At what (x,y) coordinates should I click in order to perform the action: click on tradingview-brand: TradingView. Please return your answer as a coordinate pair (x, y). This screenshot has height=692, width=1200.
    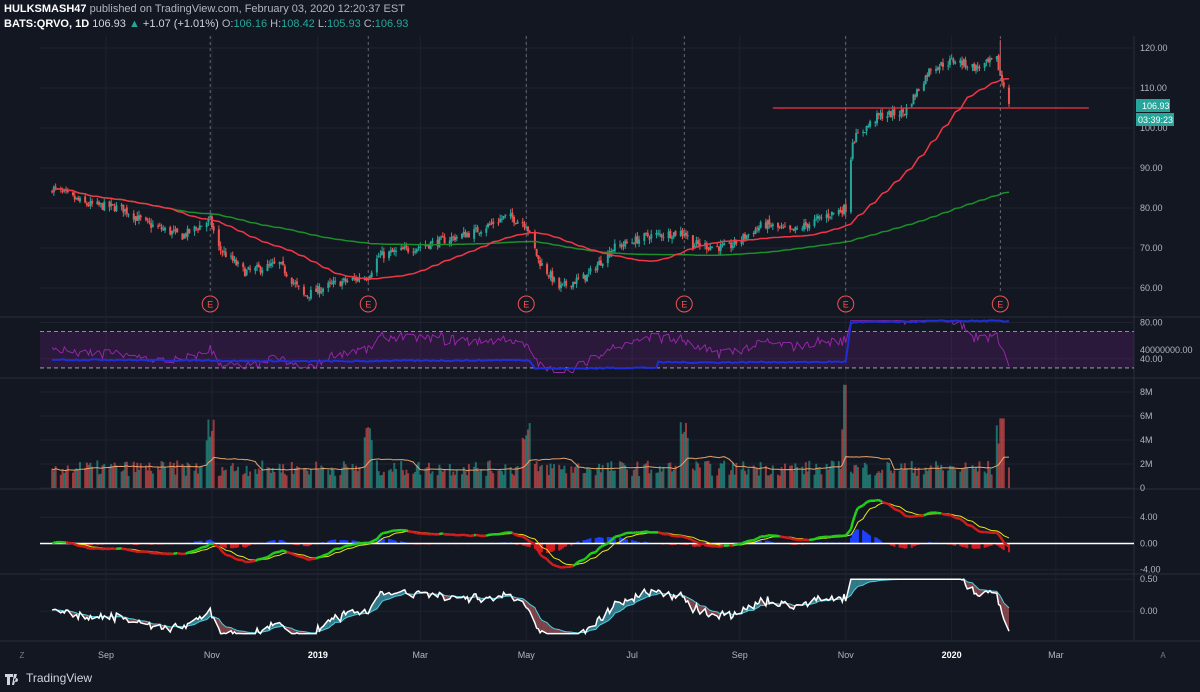
    Looking at the image, I should click on (59, 678).